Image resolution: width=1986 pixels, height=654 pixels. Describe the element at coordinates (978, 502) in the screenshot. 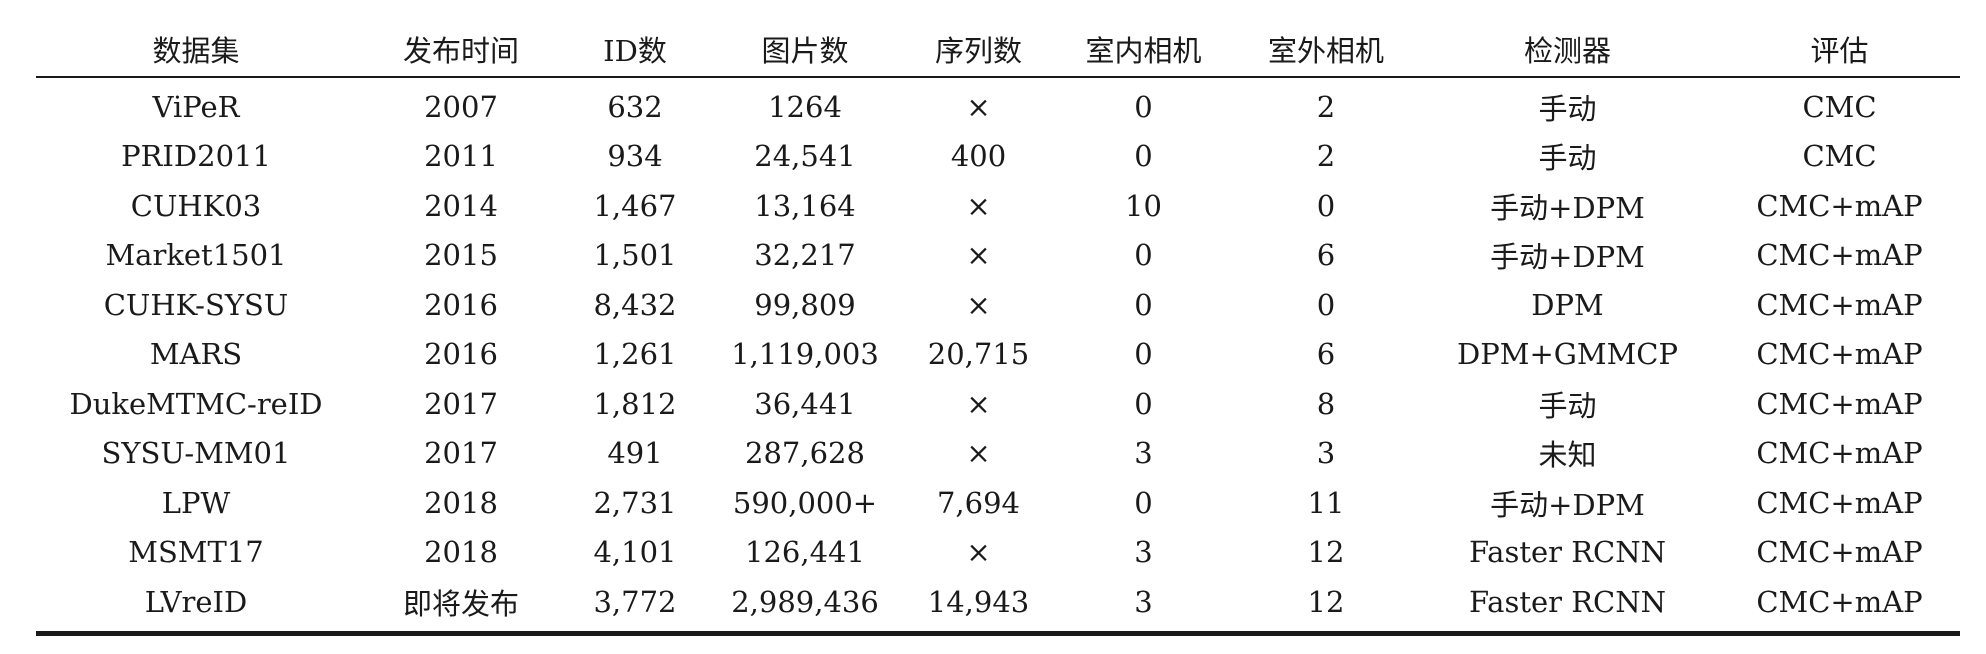

I see `table-cell: 7,694` at that location.